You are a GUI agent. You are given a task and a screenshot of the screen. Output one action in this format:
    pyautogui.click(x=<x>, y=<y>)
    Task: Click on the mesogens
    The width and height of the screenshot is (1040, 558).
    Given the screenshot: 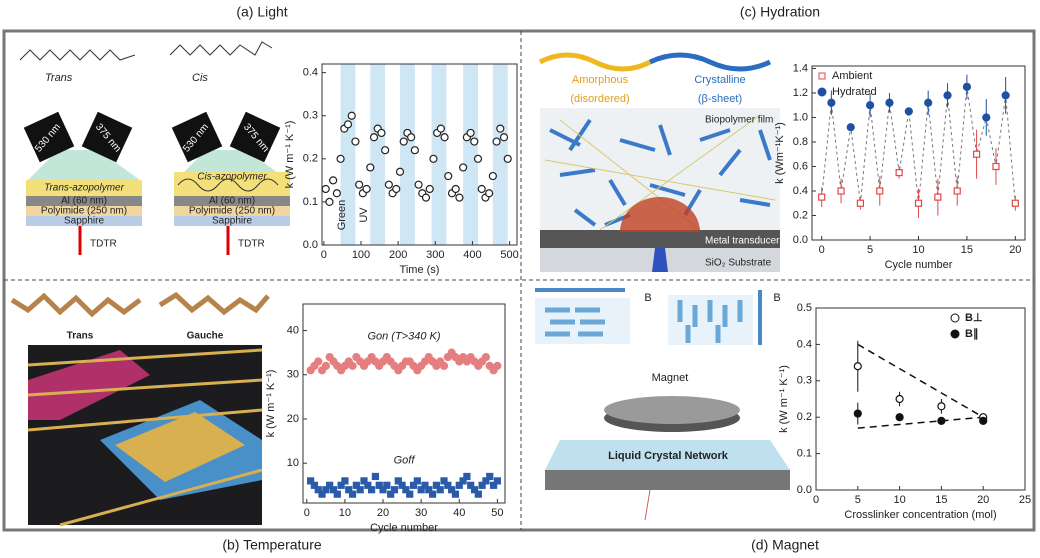 What is the action you would take?
    pyautogui.click(x=575, y=322)
    